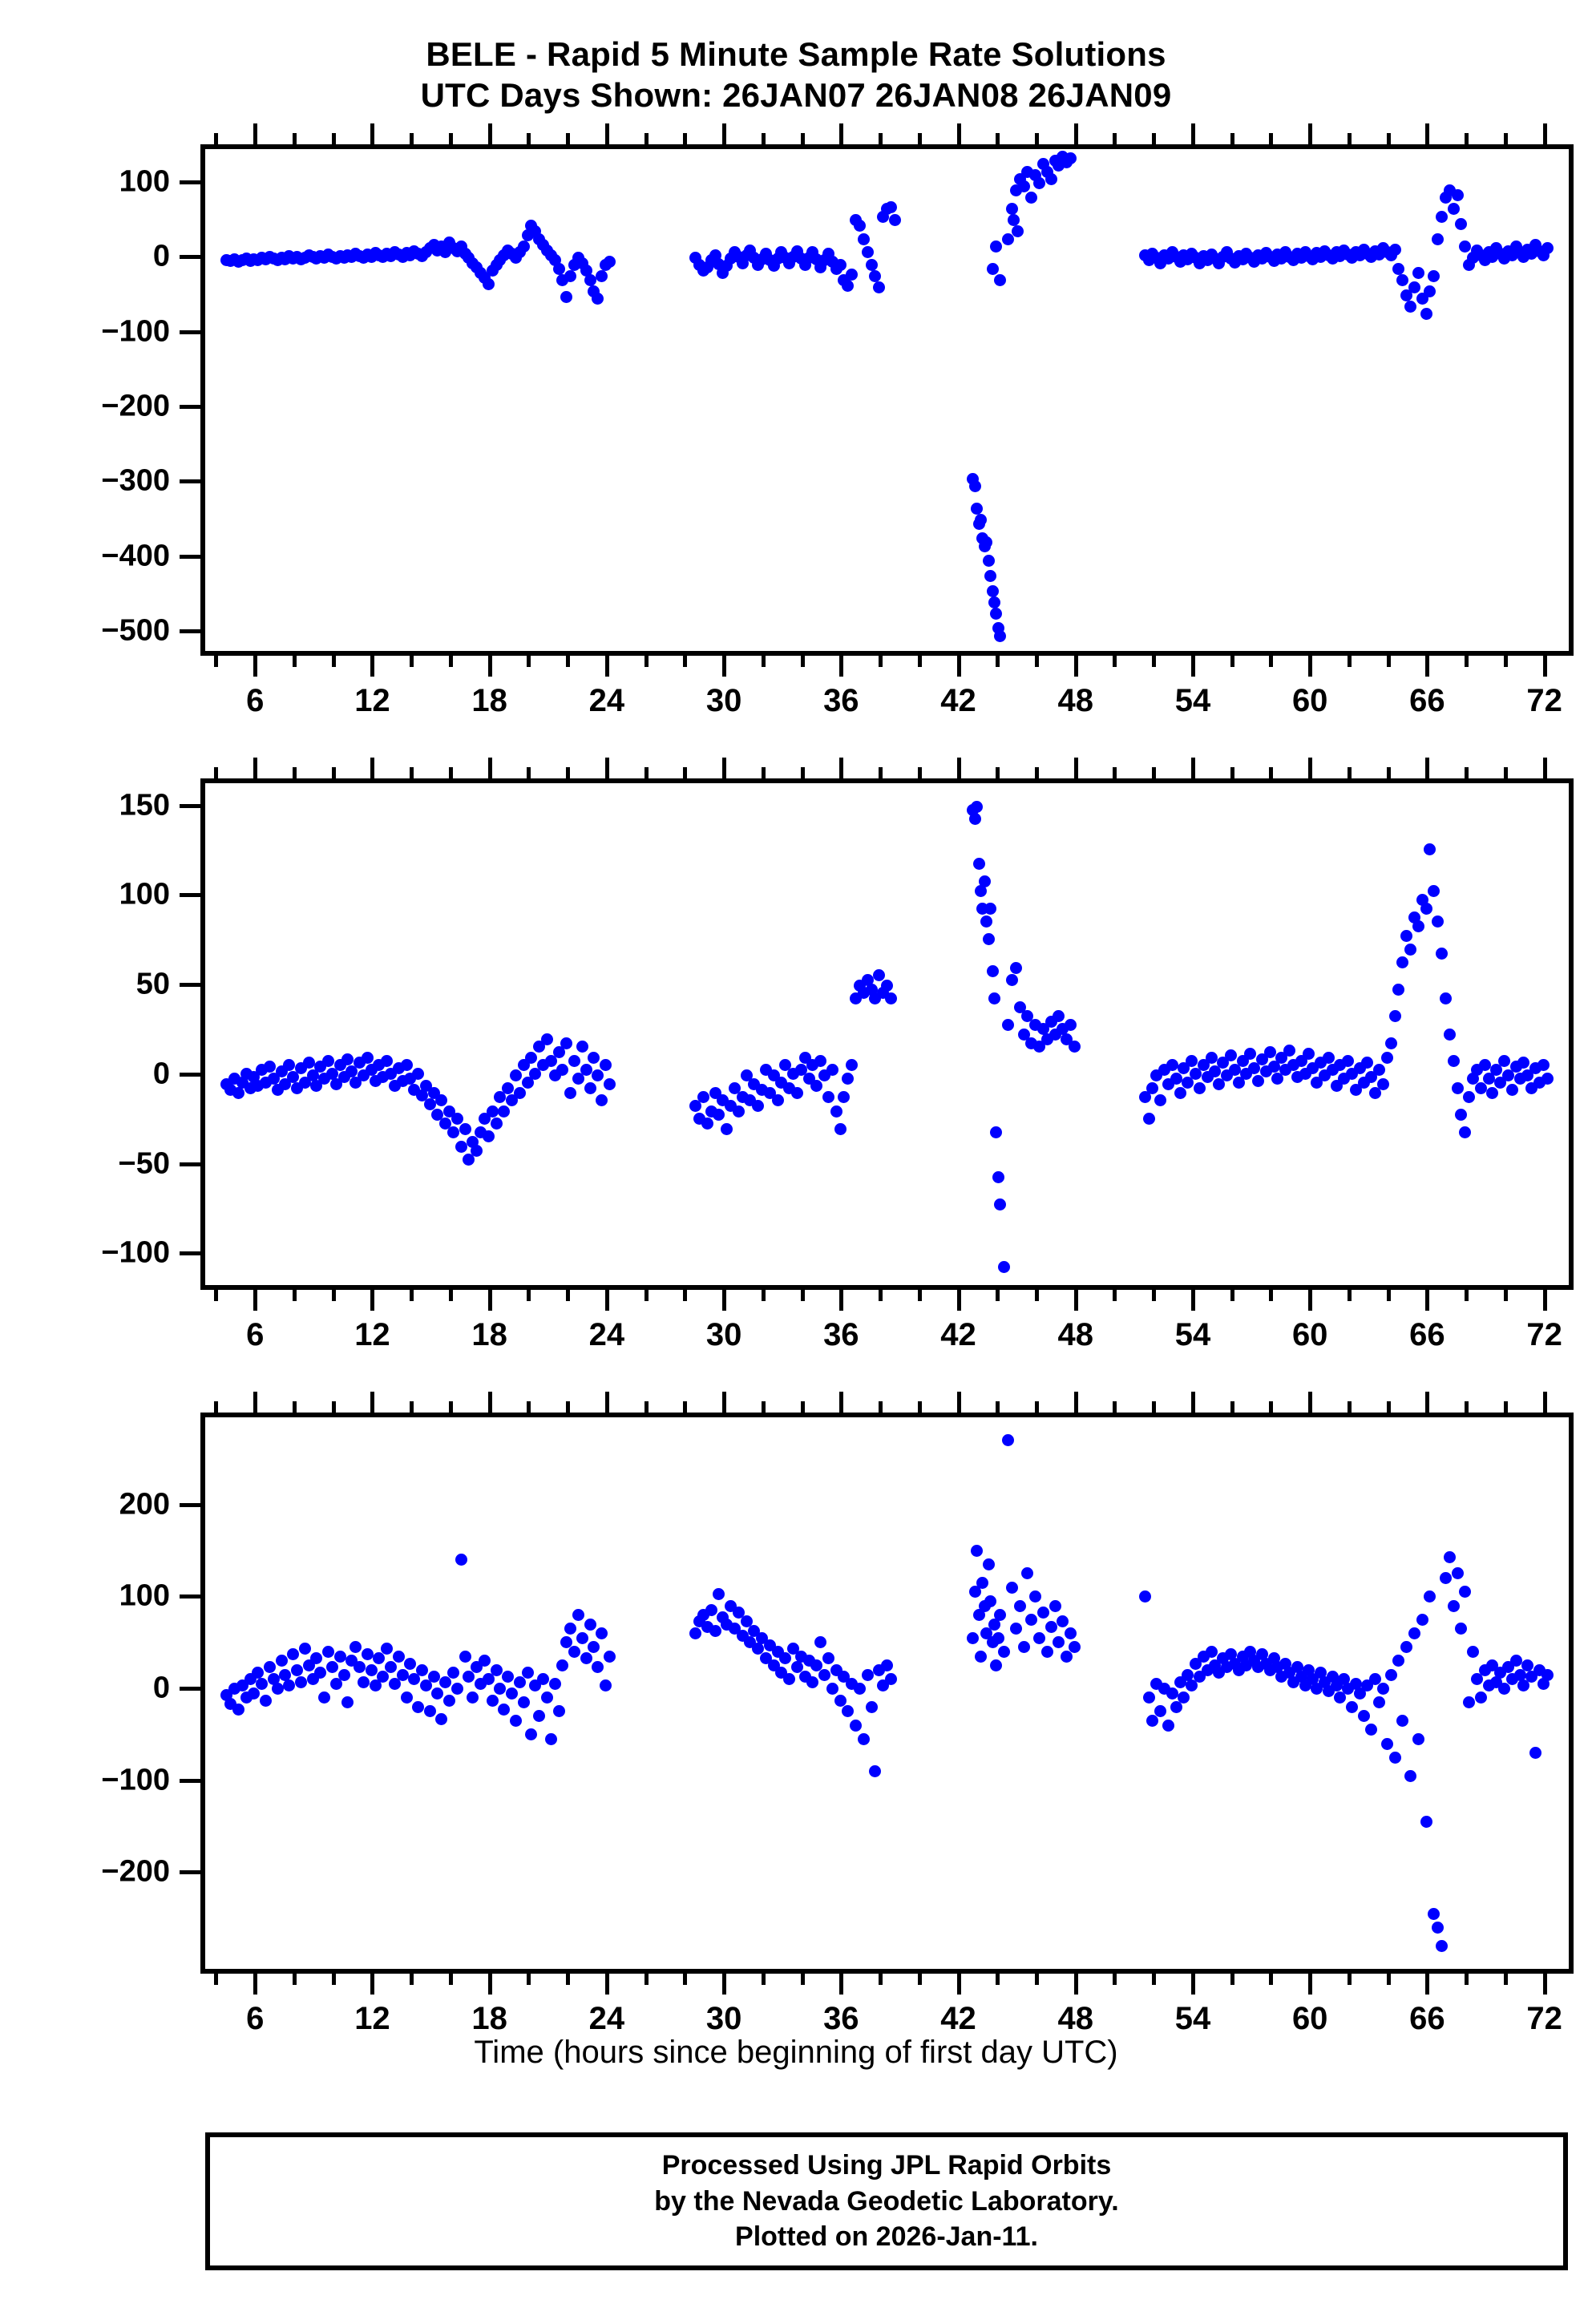 Image resolution: width=1592 pixels, height=2324 pixels. What do you see at coordinates (1310, 700) in the screenshot?
I see `x-tick-label: 60` at bounding box center [1310, 700].